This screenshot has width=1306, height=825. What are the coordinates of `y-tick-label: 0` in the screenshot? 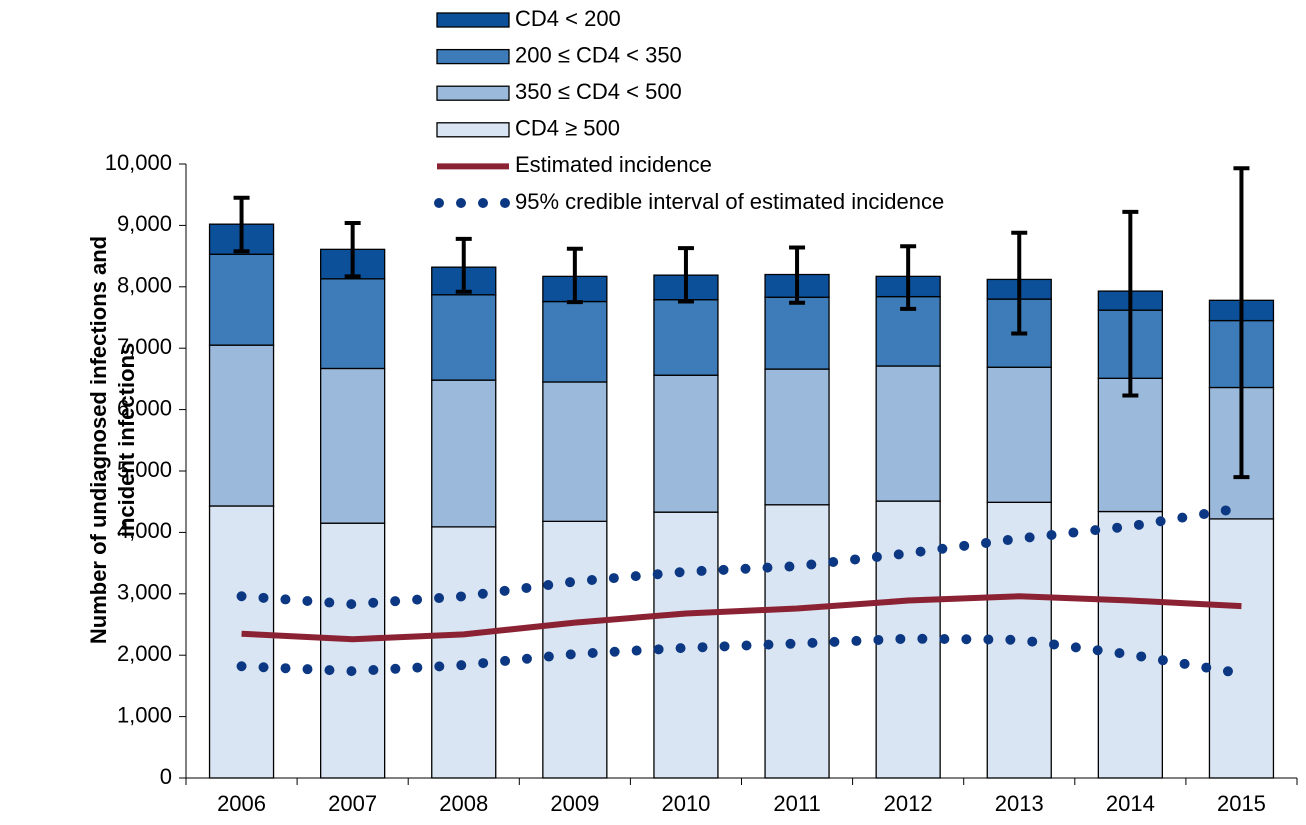 It's located at (166, 776).